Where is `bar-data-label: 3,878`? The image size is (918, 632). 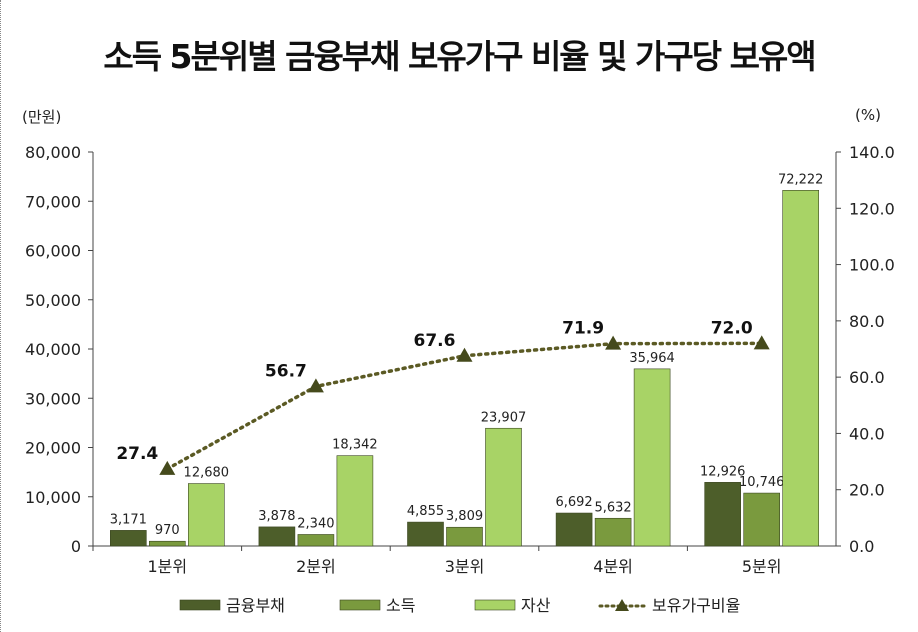
bar-data-label: 3,878 is located at coordinates (276, 516).